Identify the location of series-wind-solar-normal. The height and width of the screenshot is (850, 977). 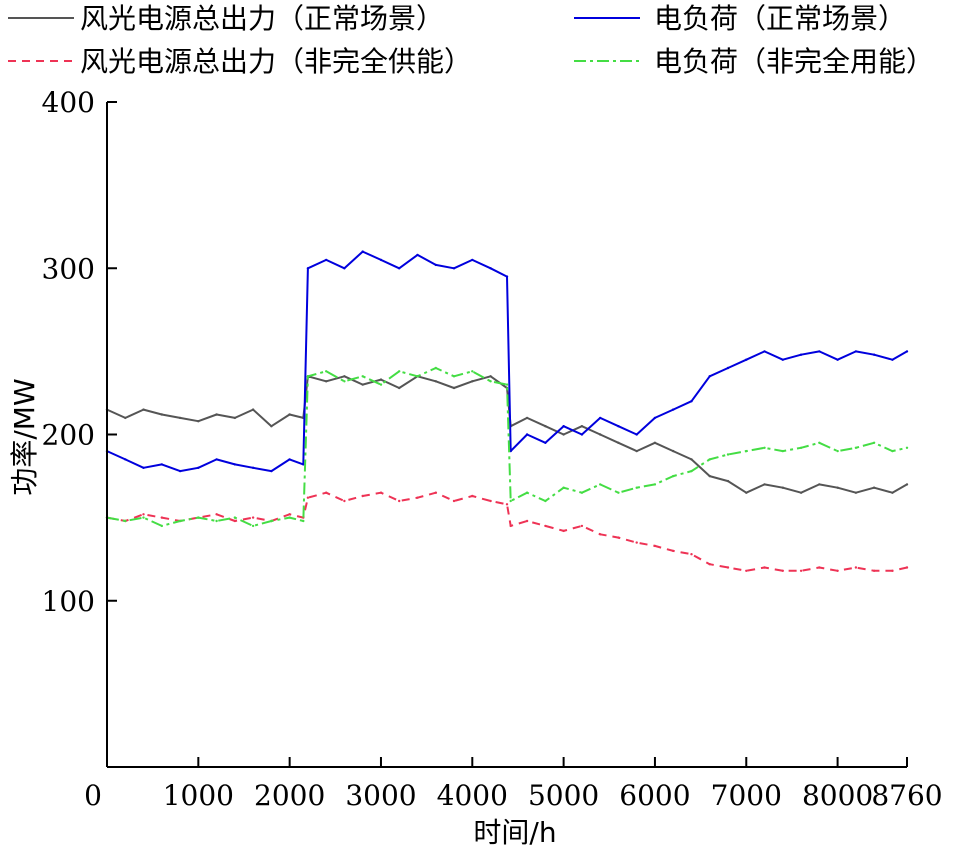
(507, 434).